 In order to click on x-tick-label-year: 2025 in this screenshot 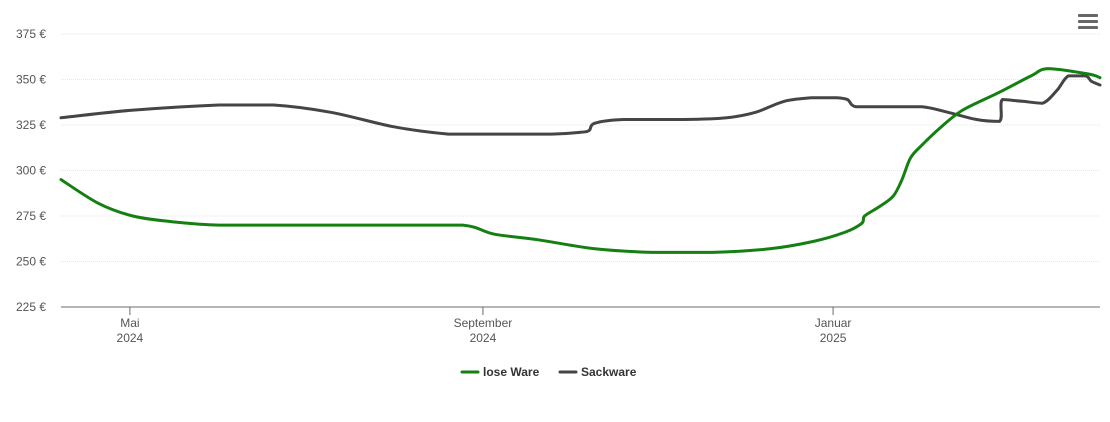, I will do `click(833, 338)`.